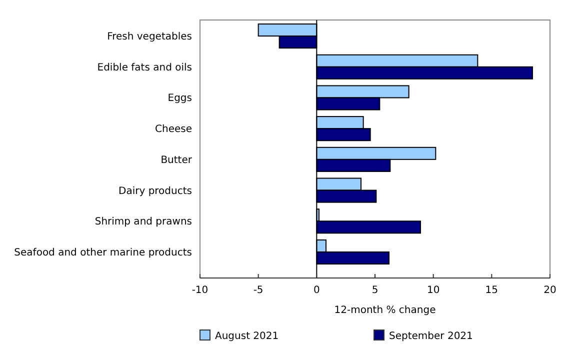  Describe the element at coordinates (176, 160) in the screenshot. I see `y-tick-label: Butter` at that location.